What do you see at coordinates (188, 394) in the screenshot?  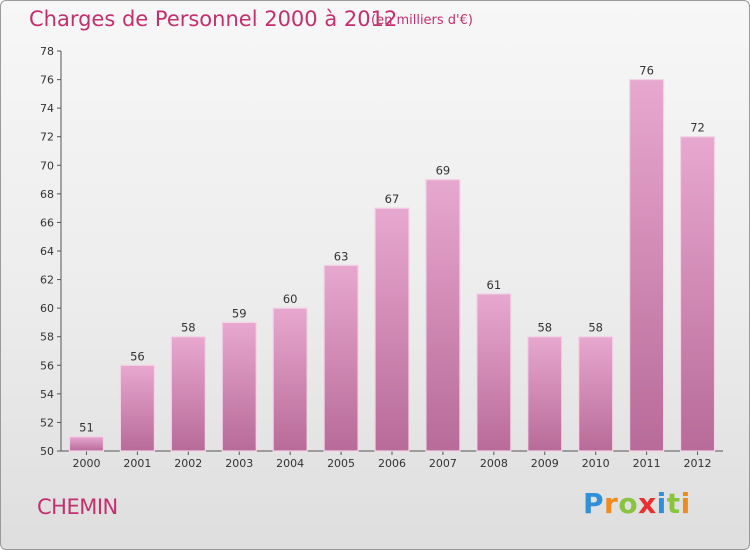 I see `bar-2002` at bounding box center [188, 394].